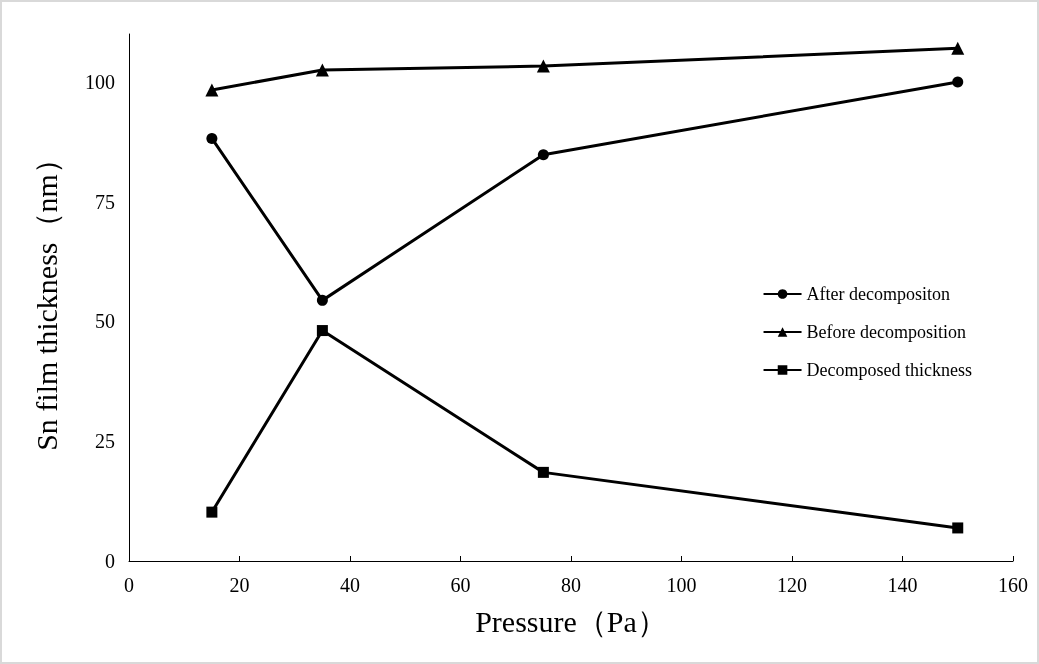 This screenshot has height=664, width=1039. I want to click on x-tick-label: 100, so click(681, 585).